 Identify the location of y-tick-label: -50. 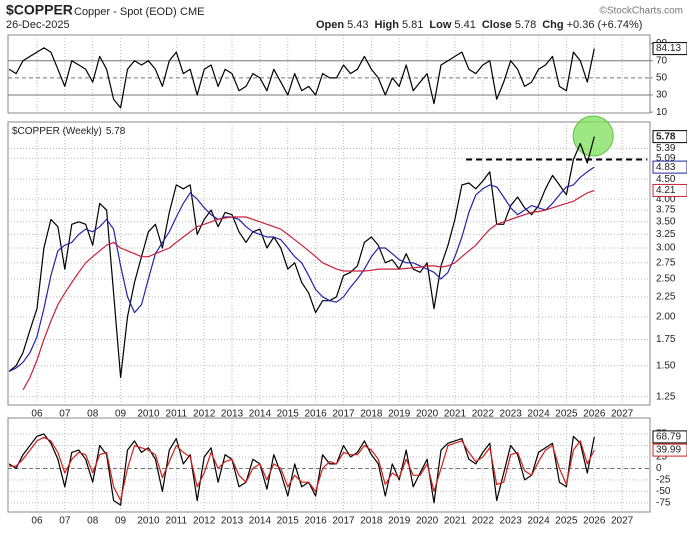
(663, 491).